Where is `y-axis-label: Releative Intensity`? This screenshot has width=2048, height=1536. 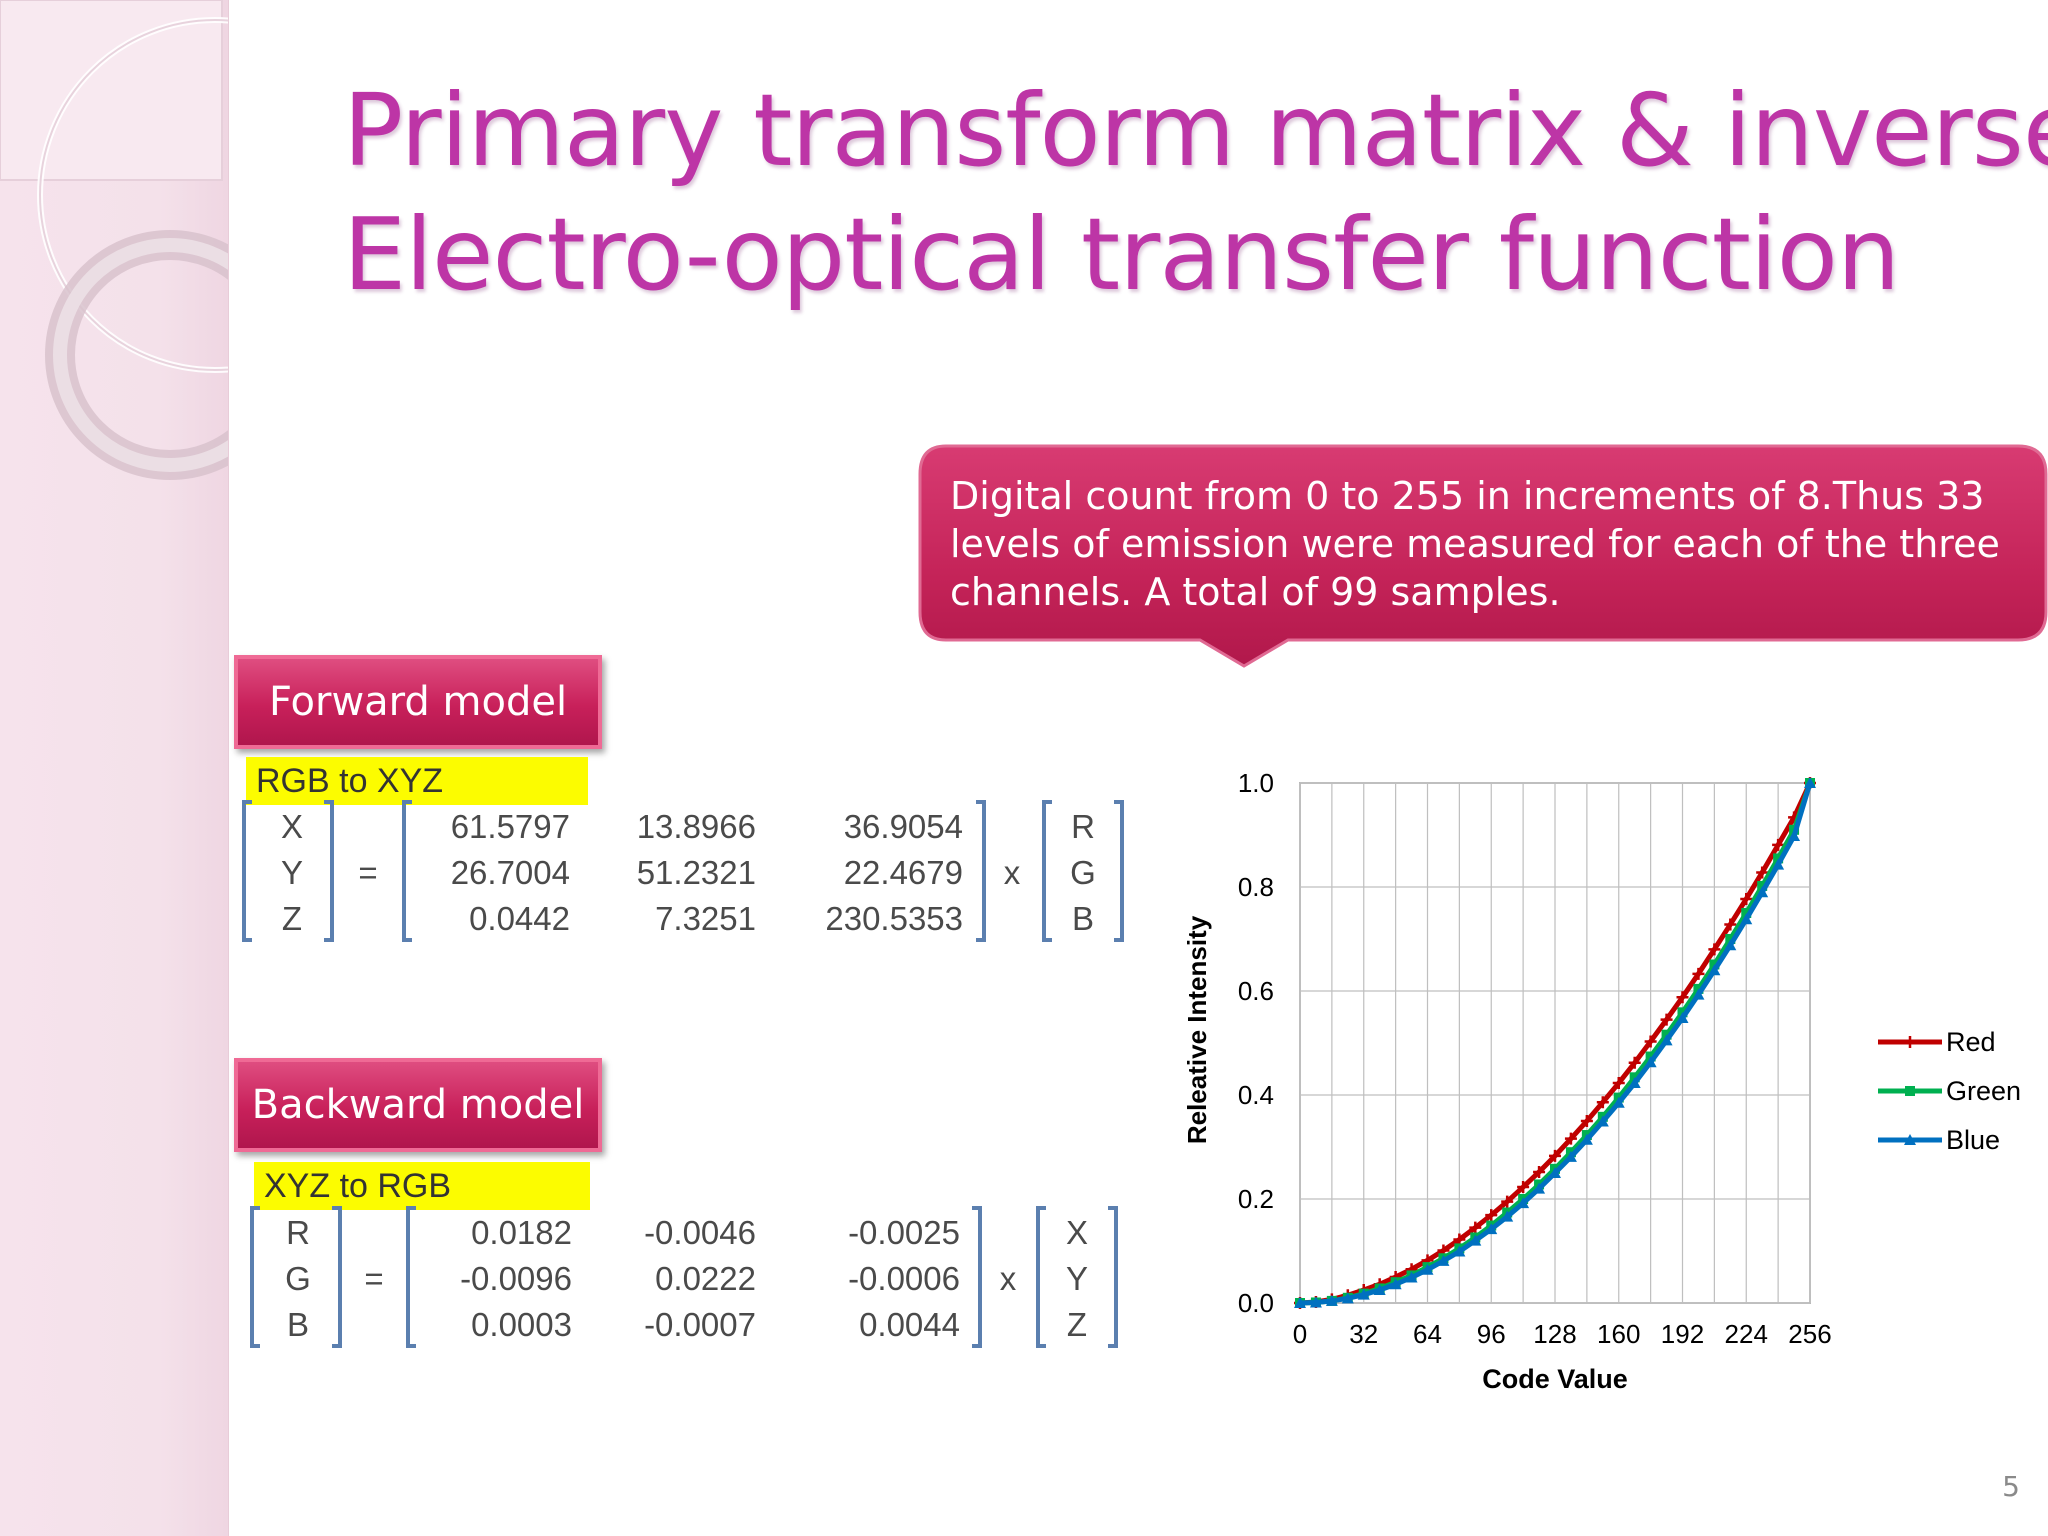
y-axis-label: Releative Intensity is located at coordinates (1197, 1029).